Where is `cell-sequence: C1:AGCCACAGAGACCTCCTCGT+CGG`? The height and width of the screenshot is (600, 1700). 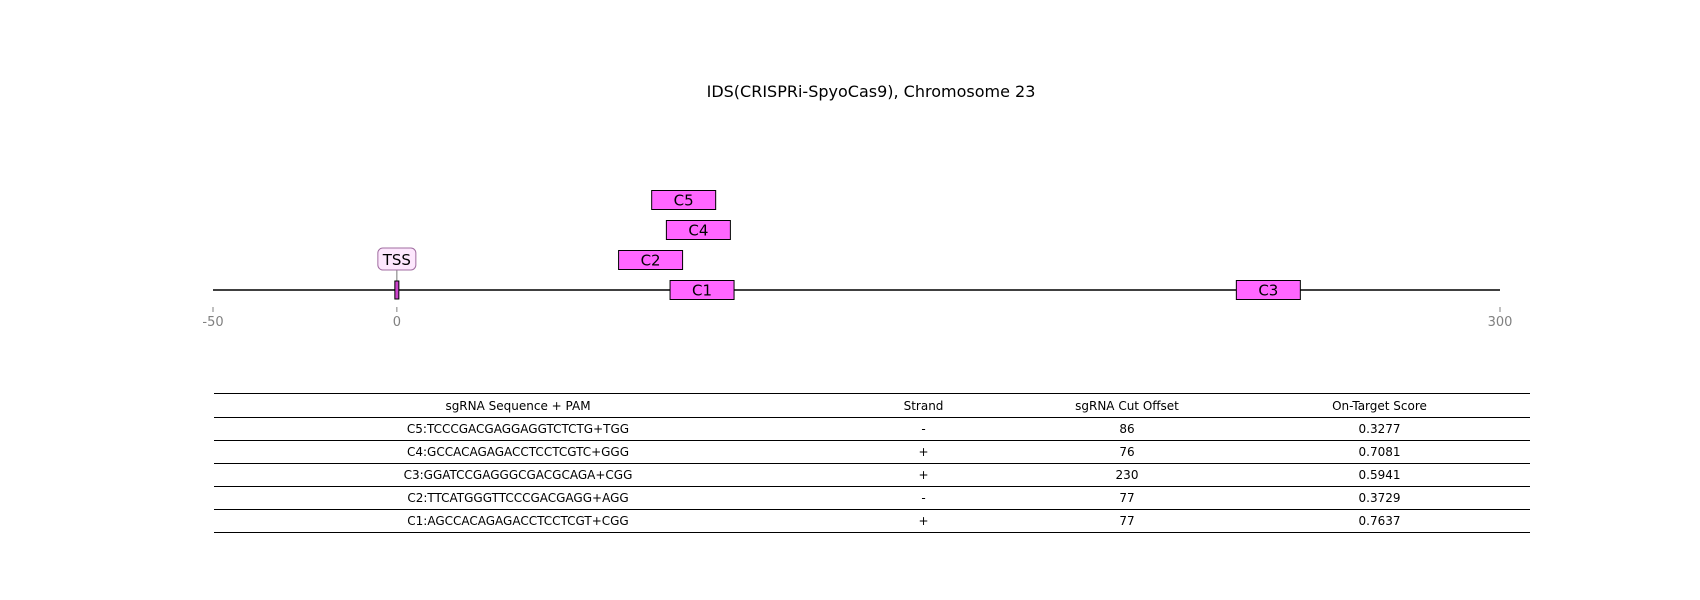
cell-sequence: C1:AGCCACAGAGACCTCCTCGT+CGG is located at coordinates (518, 521).